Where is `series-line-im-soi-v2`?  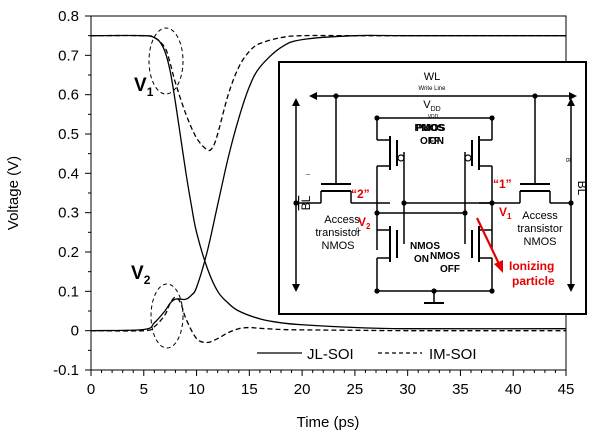 series-line-im-soi-v2 is located at coordinates (328, 320).